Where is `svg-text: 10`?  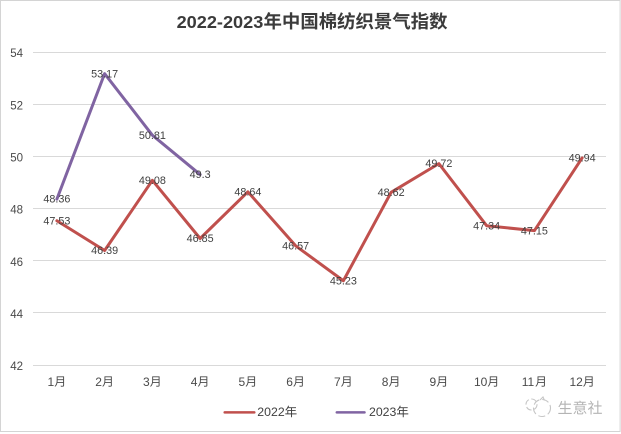 svg-text: 10 is located at coordinates (481, 382).